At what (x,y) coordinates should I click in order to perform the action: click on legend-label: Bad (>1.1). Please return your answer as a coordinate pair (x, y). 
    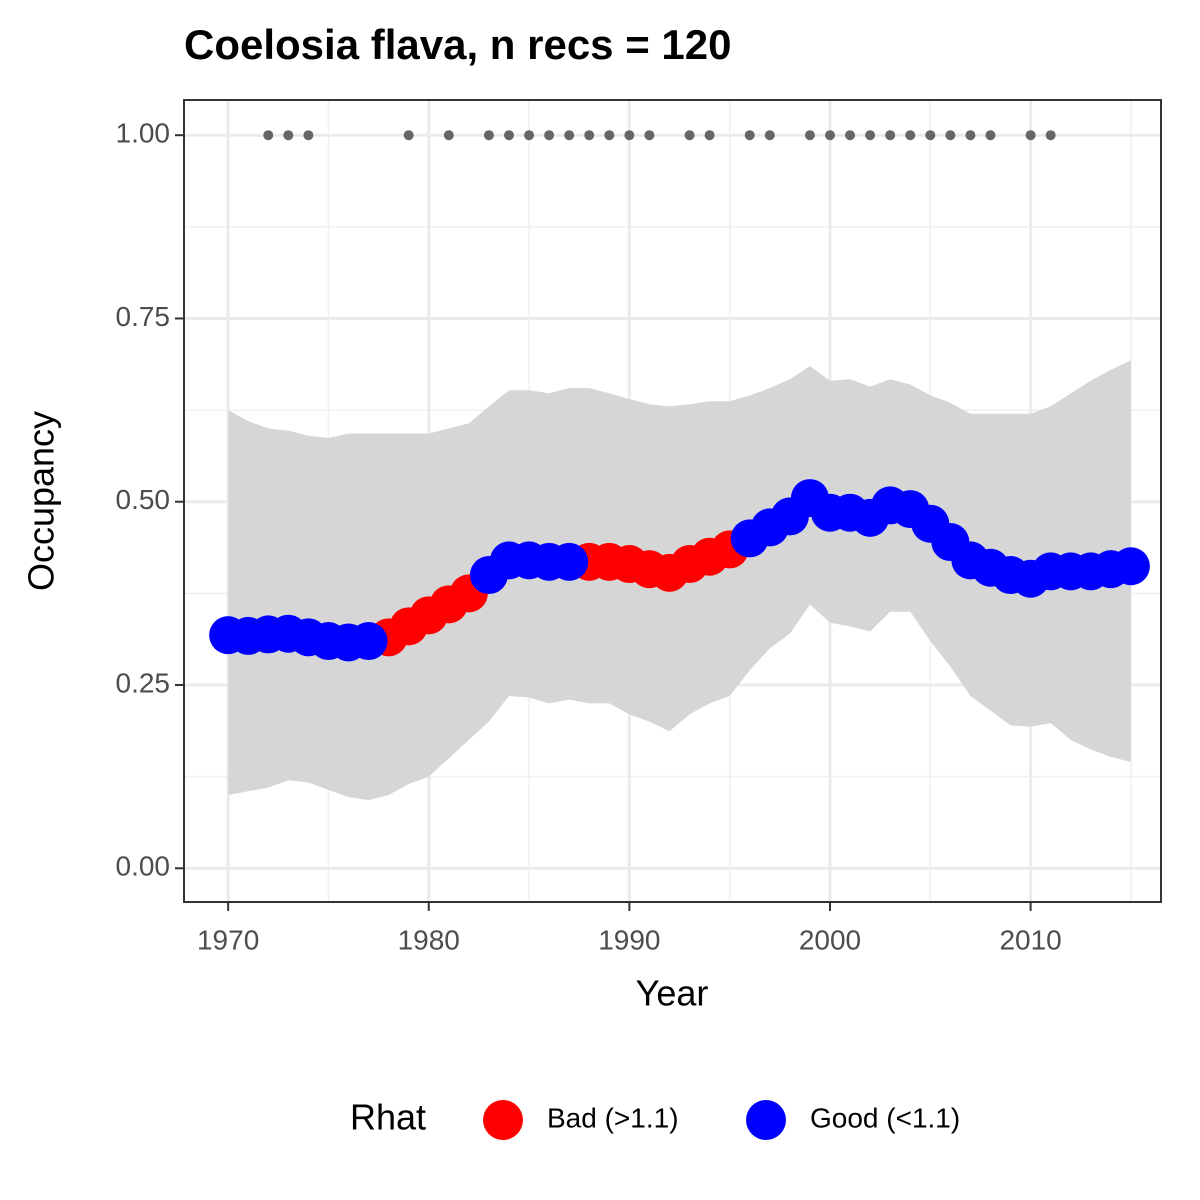
    Looking at the image, I should click on (613, 1117).